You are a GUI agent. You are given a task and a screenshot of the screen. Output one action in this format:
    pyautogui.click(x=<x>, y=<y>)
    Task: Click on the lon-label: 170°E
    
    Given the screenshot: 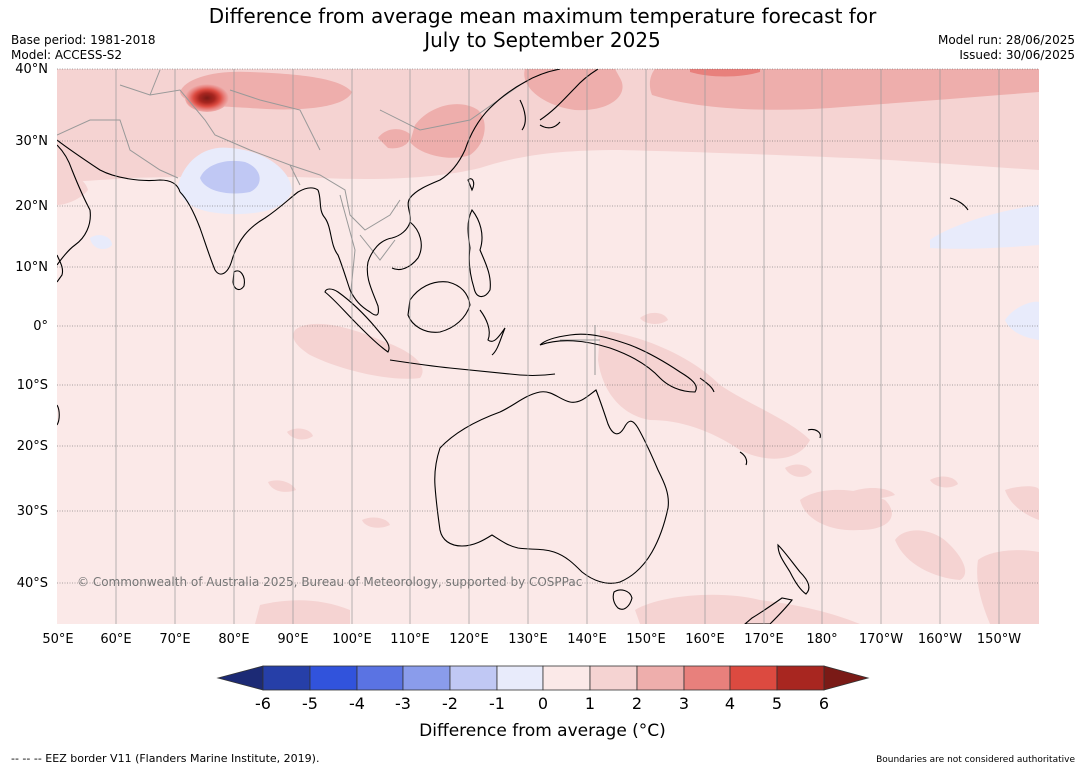 What is the action you would take?
    pyautogui.click(x=764, y=639)
    